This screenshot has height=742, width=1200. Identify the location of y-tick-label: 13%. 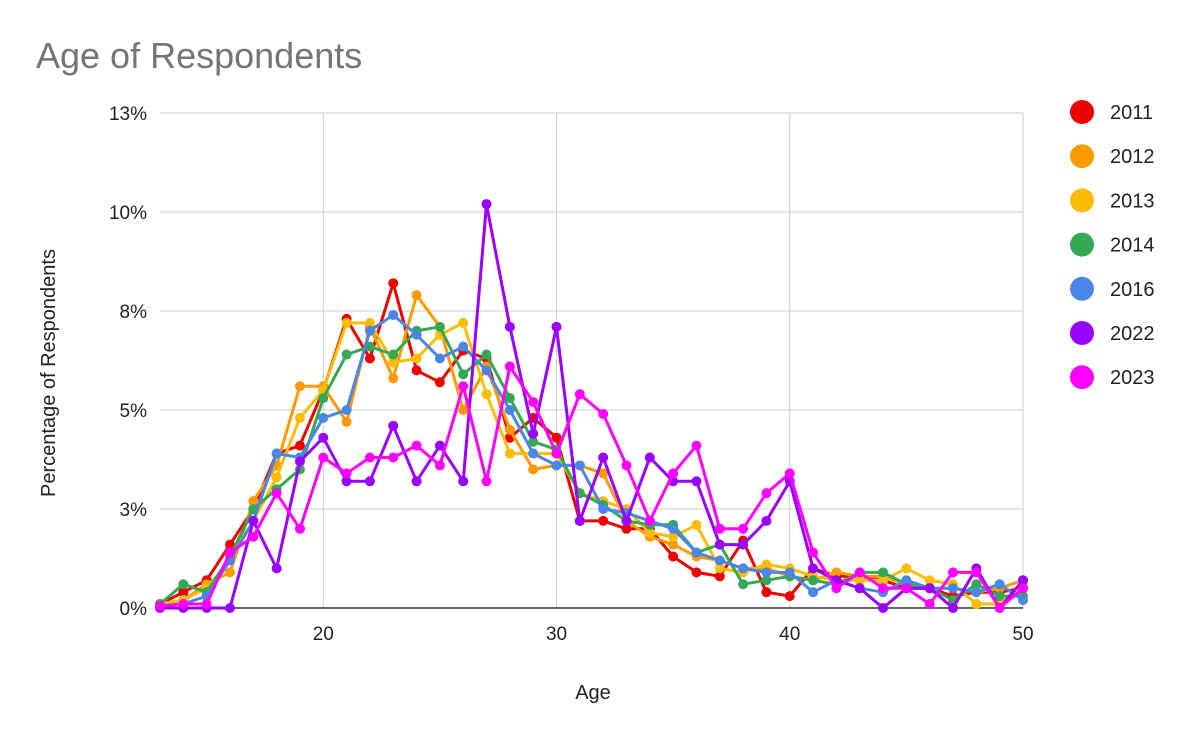
(128, 114).